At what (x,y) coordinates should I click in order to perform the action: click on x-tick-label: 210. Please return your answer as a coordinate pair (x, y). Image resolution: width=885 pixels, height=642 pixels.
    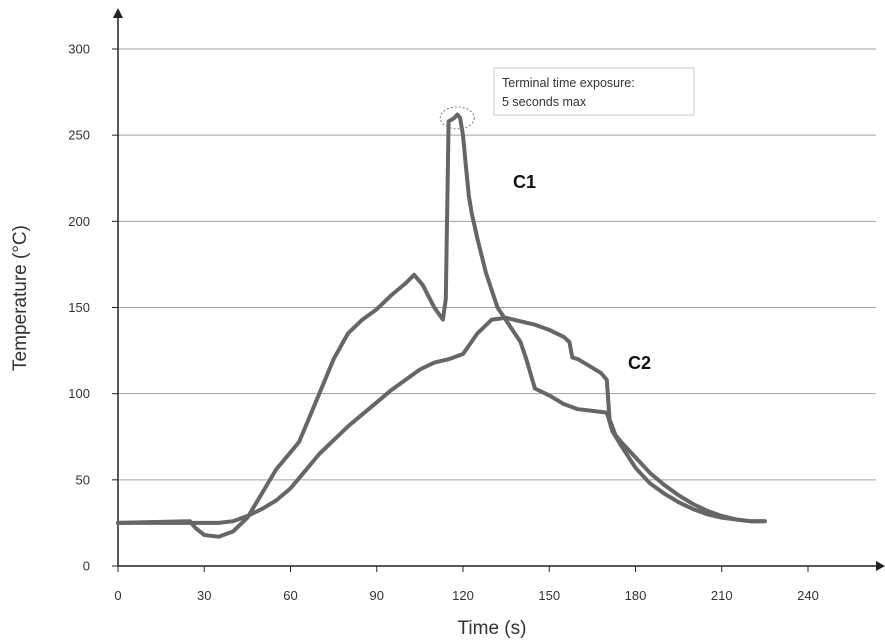
    Looking at the image, I should click on (722, 595).